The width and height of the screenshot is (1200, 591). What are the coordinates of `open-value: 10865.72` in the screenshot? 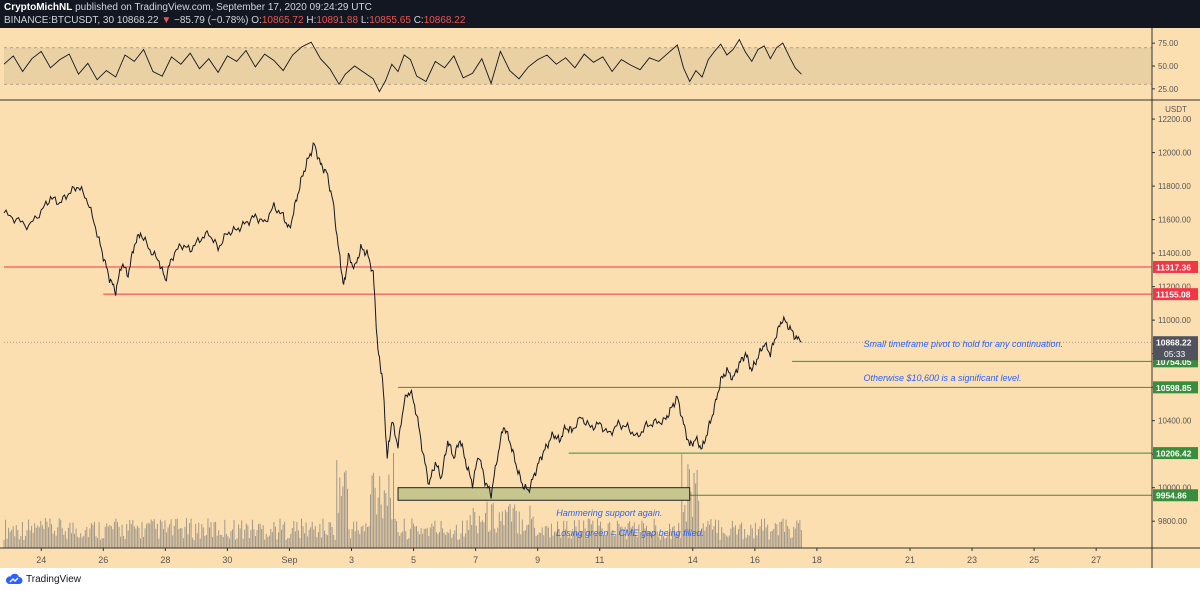 It's located at (282, 20).